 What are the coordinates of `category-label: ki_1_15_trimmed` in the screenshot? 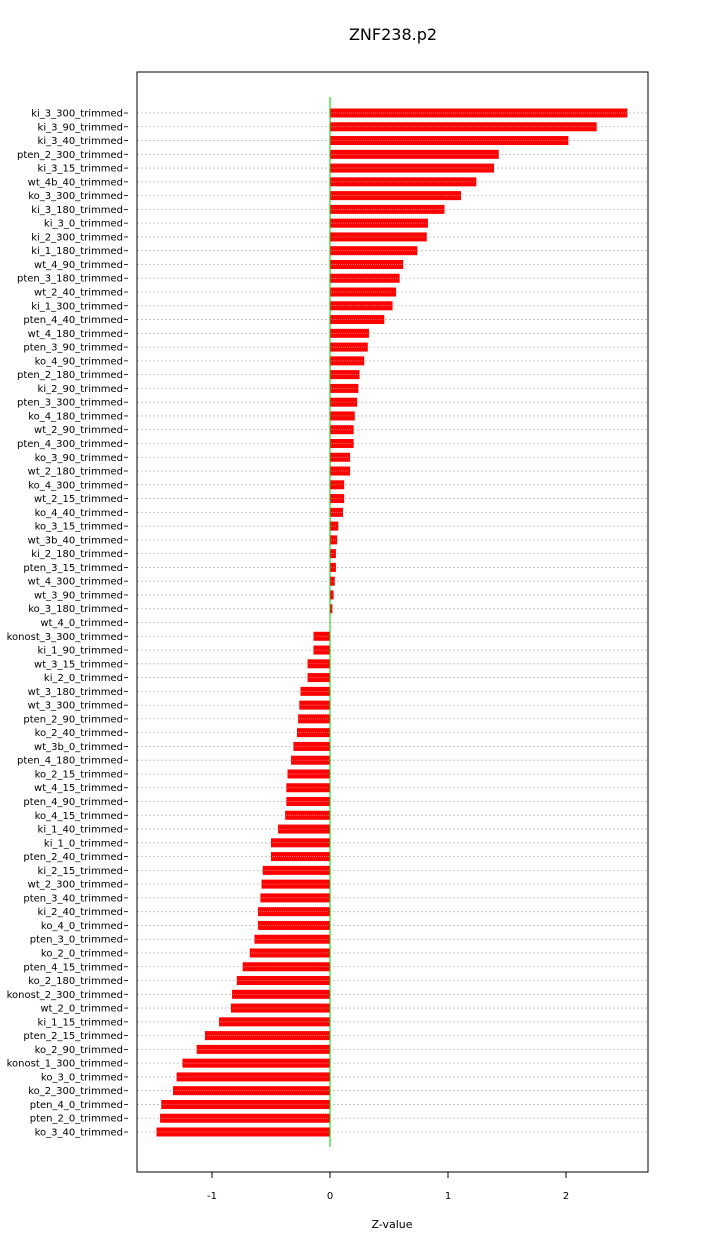 It's located at (80, 1022).